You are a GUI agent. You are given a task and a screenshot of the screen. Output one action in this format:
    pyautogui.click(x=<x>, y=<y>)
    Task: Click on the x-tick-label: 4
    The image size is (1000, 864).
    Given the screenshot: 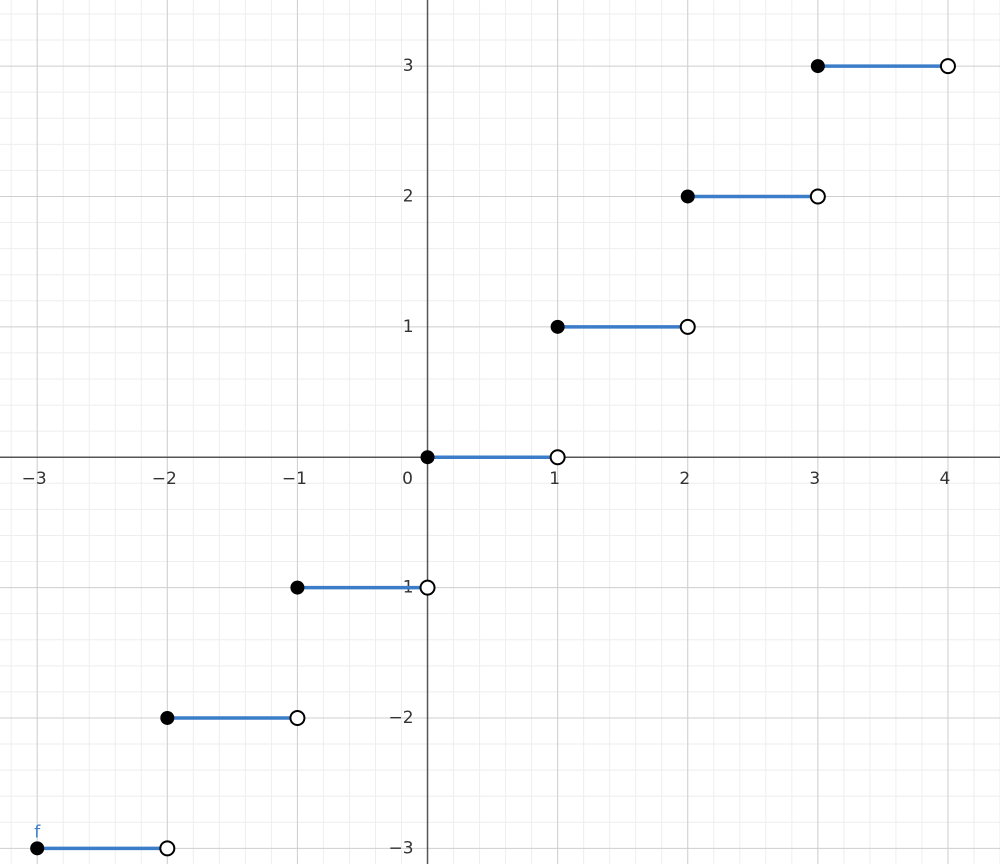 What is the action you would take?
    pyautogui.click(x=945, y=479)
    